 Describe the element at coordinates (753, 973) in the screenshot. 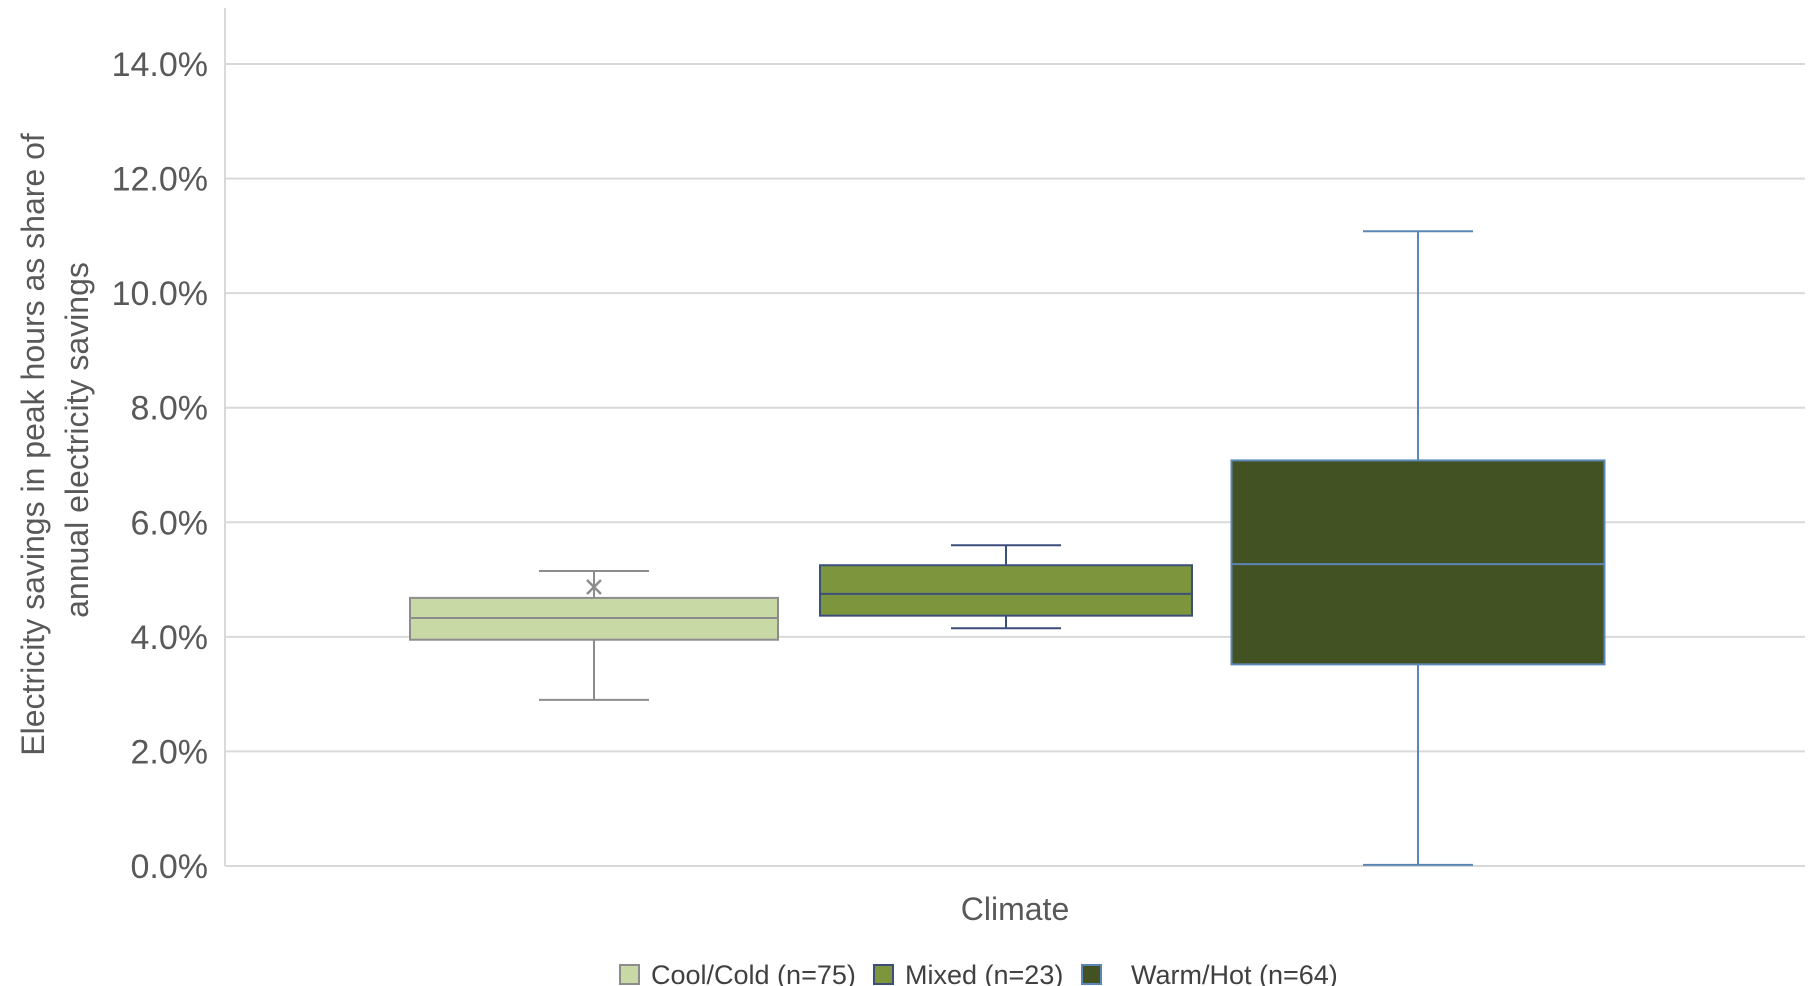

I see `legend-label: Cool/Cold (n=75)` at that location.